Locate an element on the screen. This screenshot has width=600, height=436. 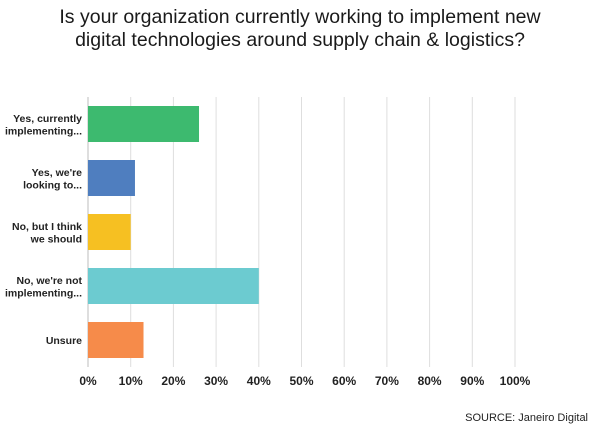
x-tick-label: 40% is located at coordinates (259, 381).